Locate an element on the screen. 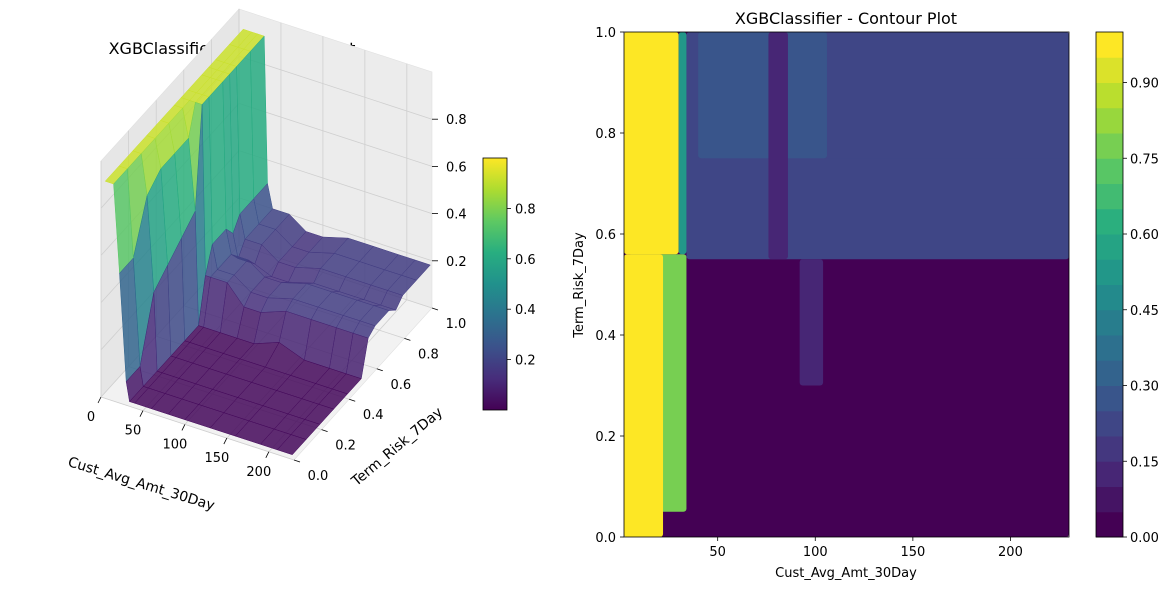 The height and width of the screenshot is (590, 1172). surface-colorbar-ticks: 0.2 0.4 0.6 0.8 is located at coordinates (521, 285).